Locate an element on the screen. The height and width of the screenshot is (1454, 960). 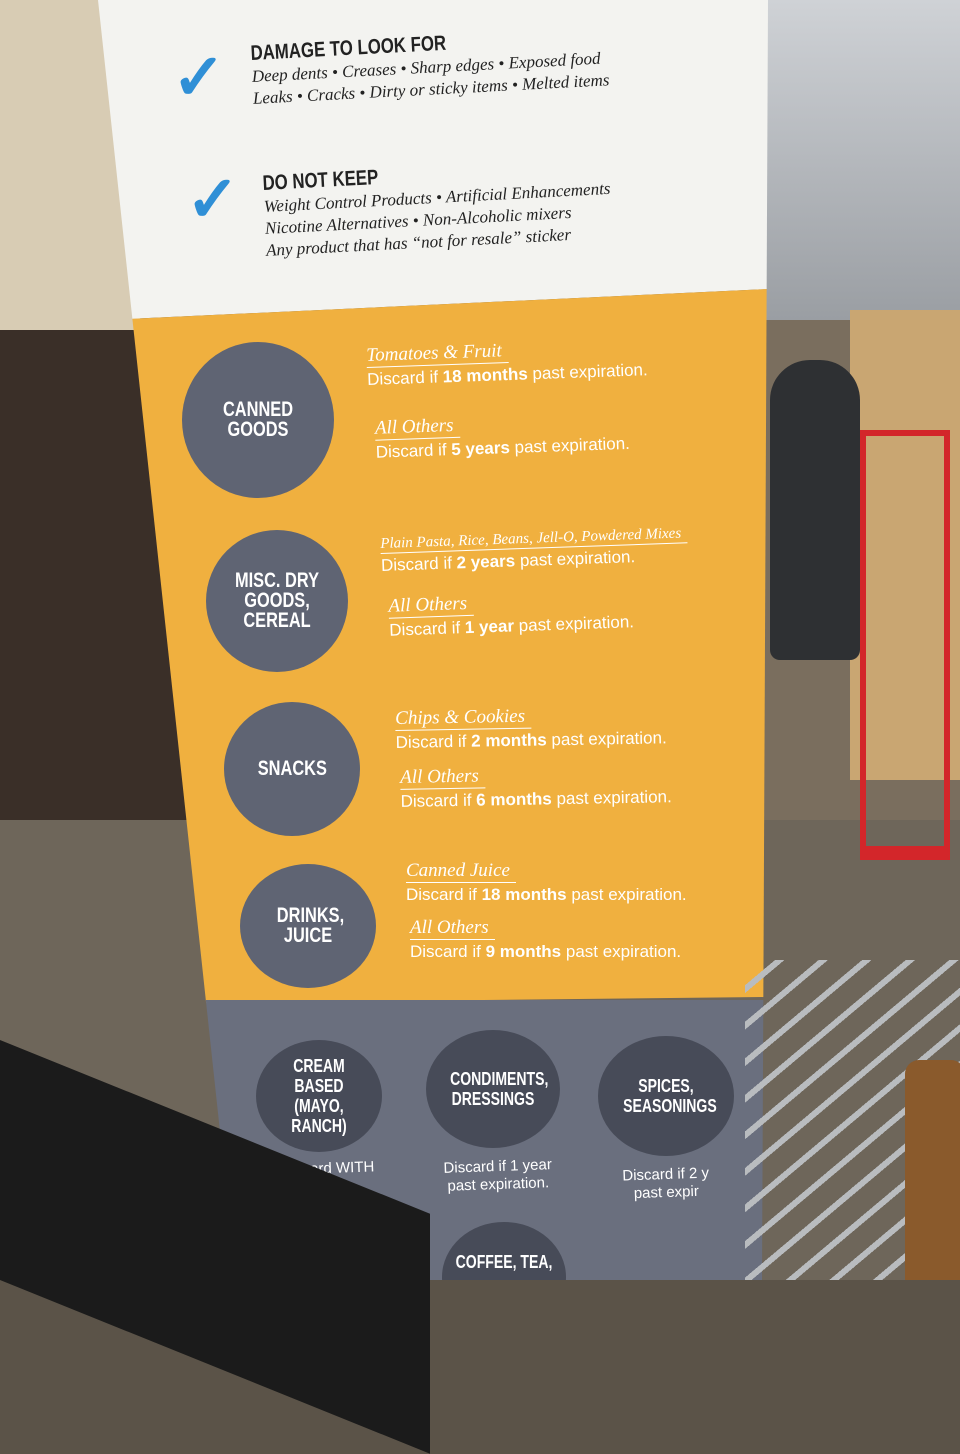
gray-category-circle: SPICES, SEASONINGS is located at coordinates (666, 1096).